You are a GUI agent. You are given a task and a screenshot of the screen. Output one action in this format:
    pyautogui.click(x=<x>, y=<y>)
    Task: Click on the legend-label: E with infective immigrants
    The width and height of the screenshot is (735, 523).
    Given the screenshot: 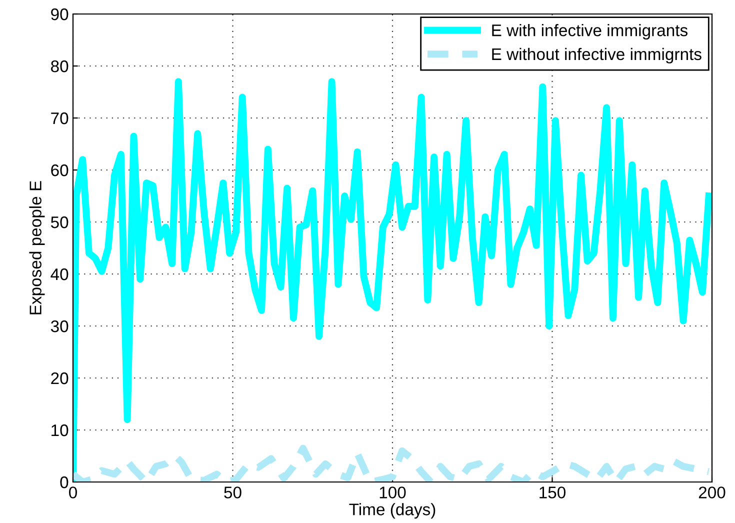 What is the action you would take?
    pyautogui.click(x=590, y=32)
    